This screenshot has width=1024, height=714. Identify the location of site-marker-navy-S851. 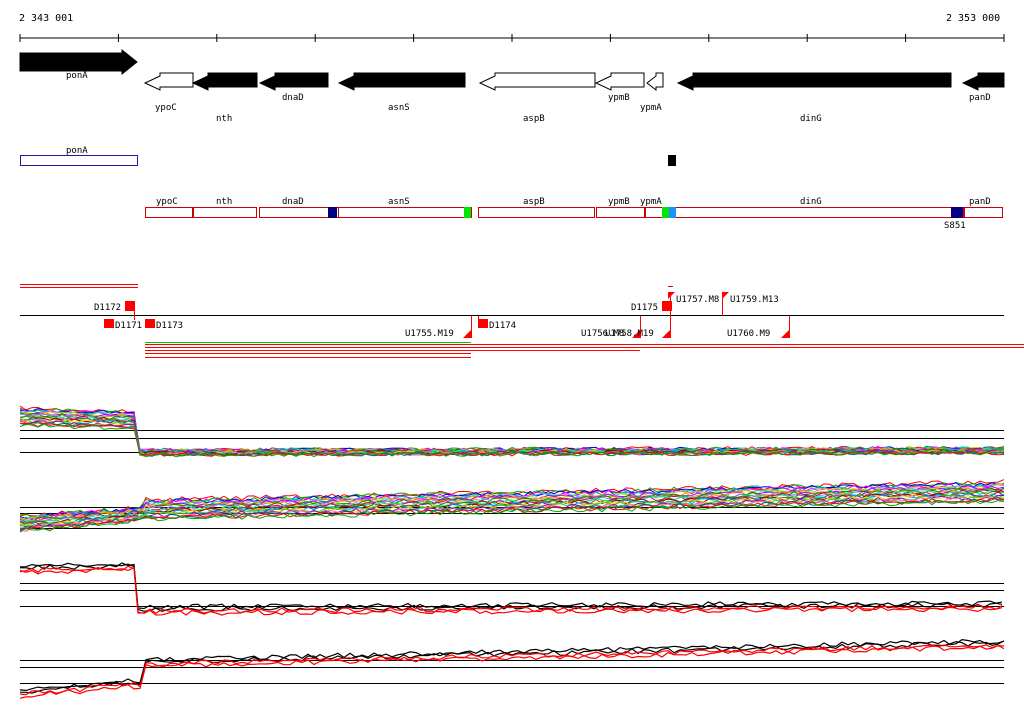
(957, 212).